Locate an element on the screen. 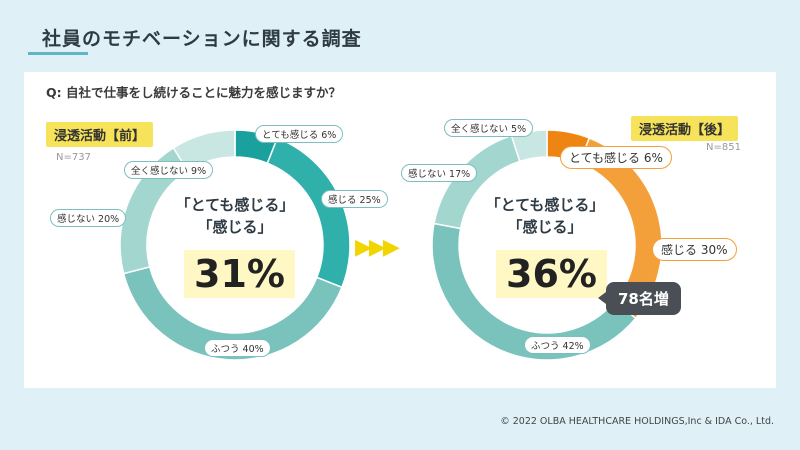 Image resolution: width=800 pixels, height=450 pixels. before-center-line2: 「感じる」 is located at coordinates (235, 227).